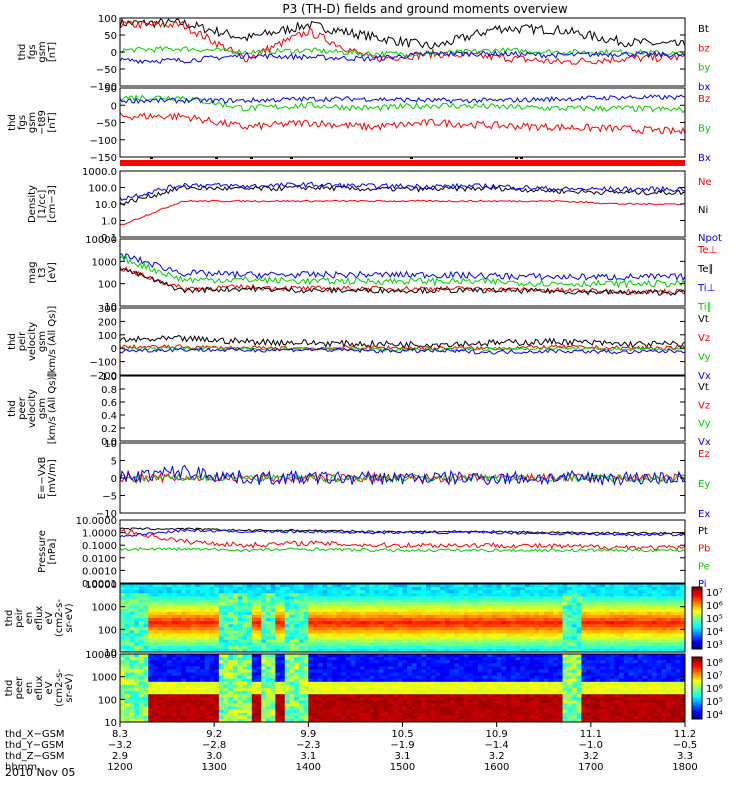  I want to click on series-line-velocity-green, so click(402, 348).